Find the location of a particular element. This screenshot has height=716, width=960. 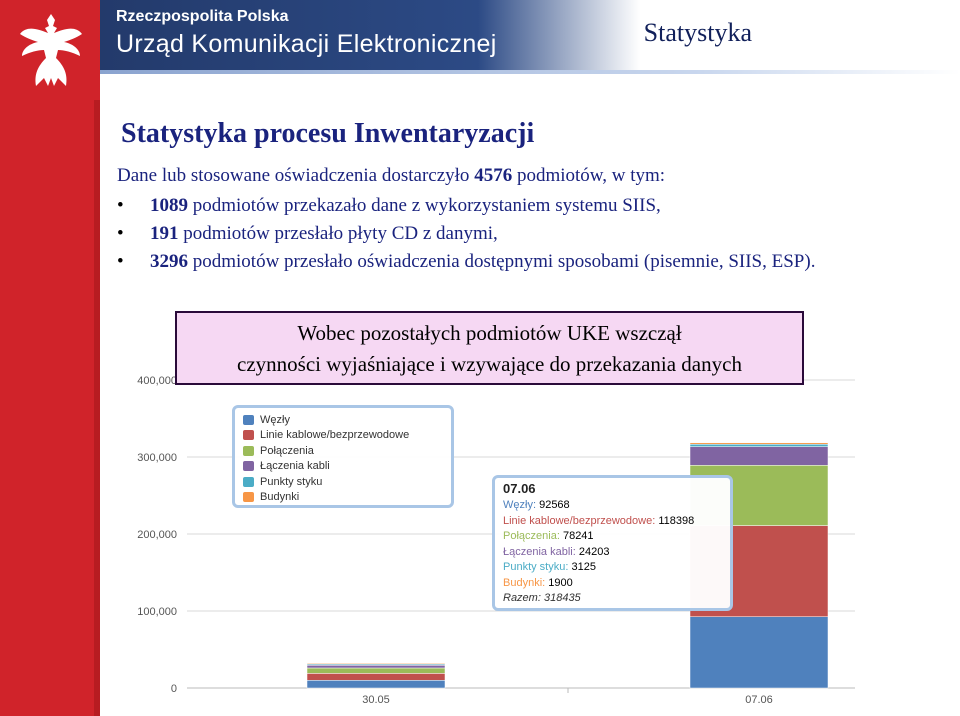

tooltip-row: Linie kablowe/bezprzewodowe: 118398 is located at coordinates (599, 520).